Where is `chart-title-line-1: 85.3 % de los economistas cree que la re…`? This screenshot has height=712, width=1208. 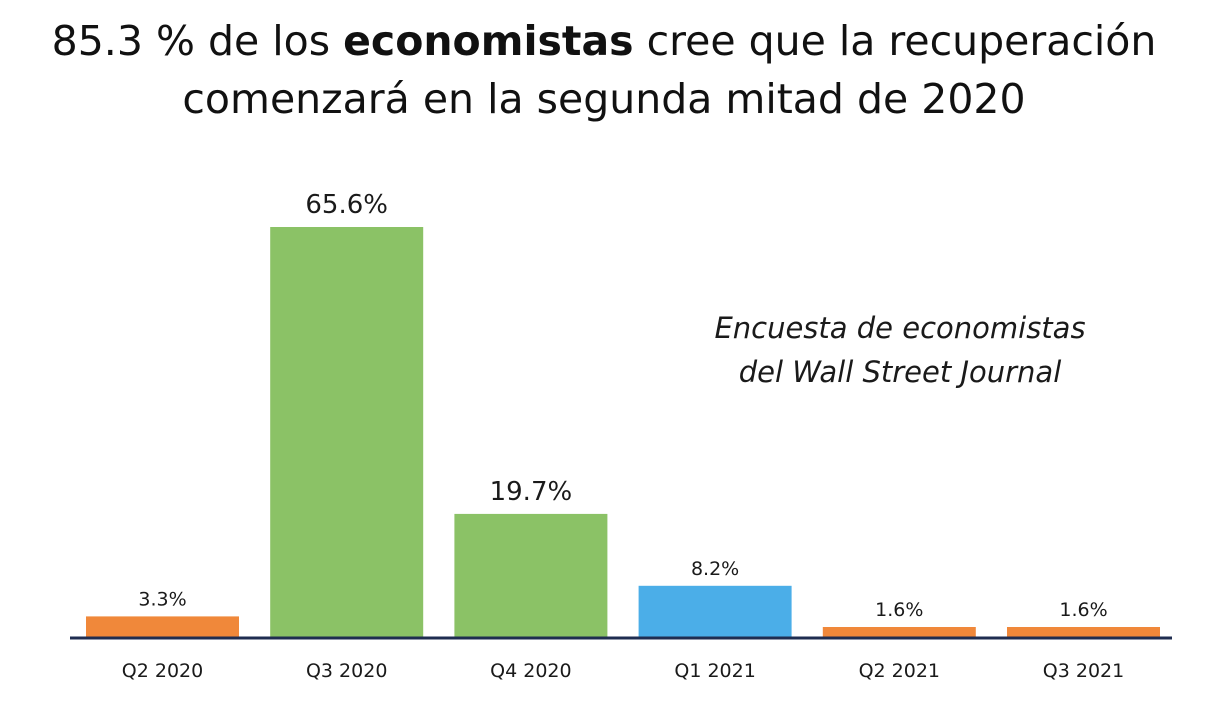 chart-title-line-1: 85.3 % de los economistas cree que la re… is located at coordinates (604, 41).